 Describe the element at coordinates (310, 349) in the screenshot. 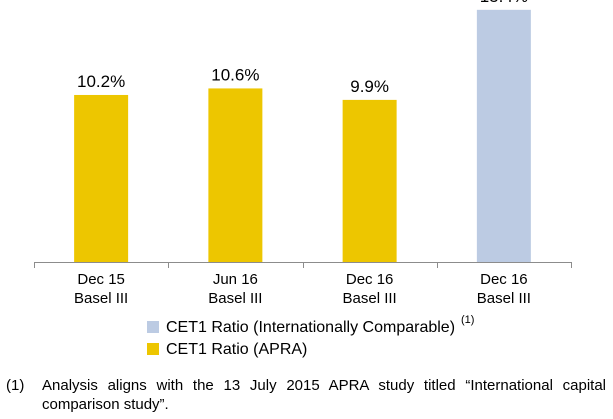

I see `legend-item-apra: CET1 Ratio (APRA)` at that location.